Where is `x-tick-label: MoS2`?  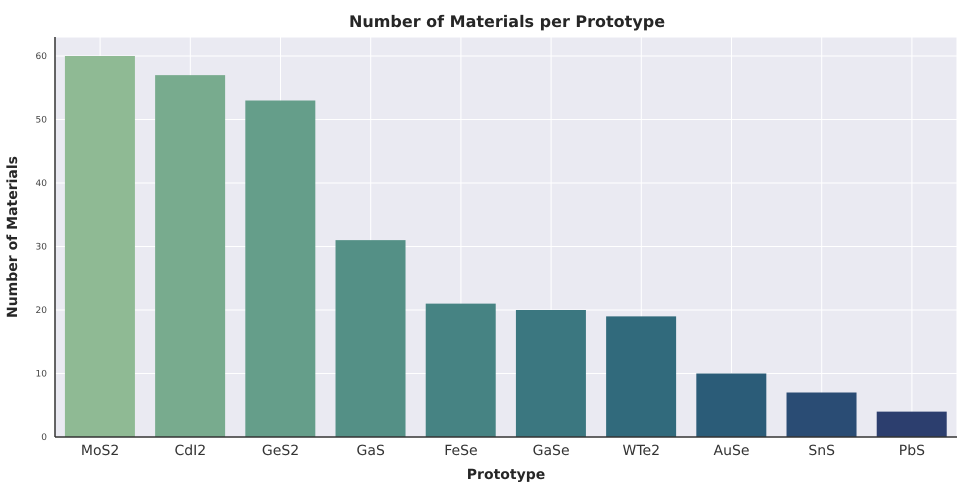
x-tick-label: MoS2 is located at coordinates (100, 450).